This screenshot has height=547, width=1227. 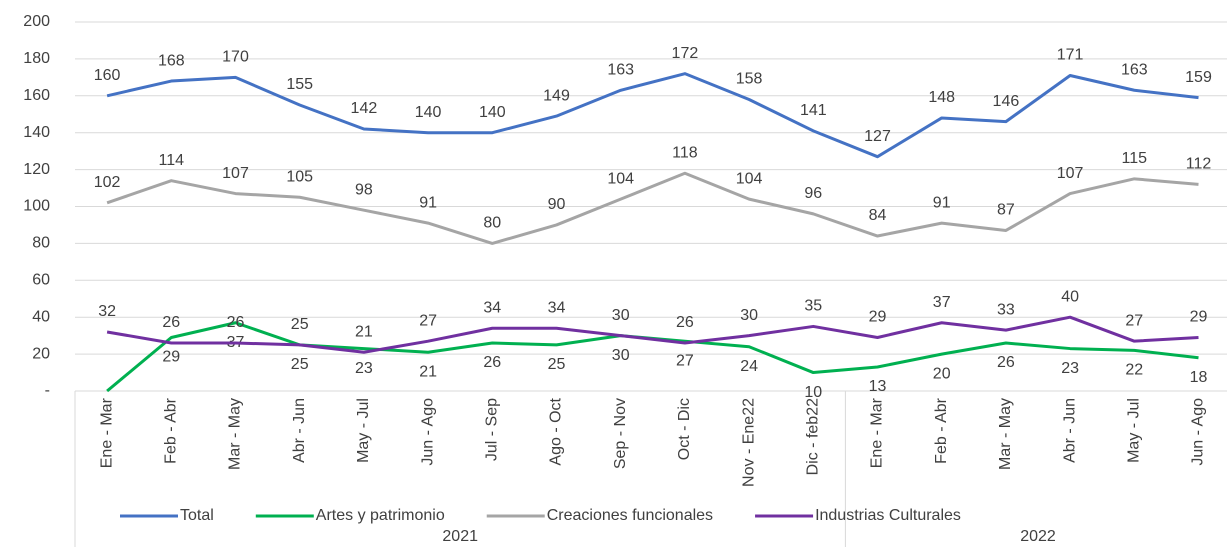 I want to click on data-label: 118, so click(x=685, y=153).